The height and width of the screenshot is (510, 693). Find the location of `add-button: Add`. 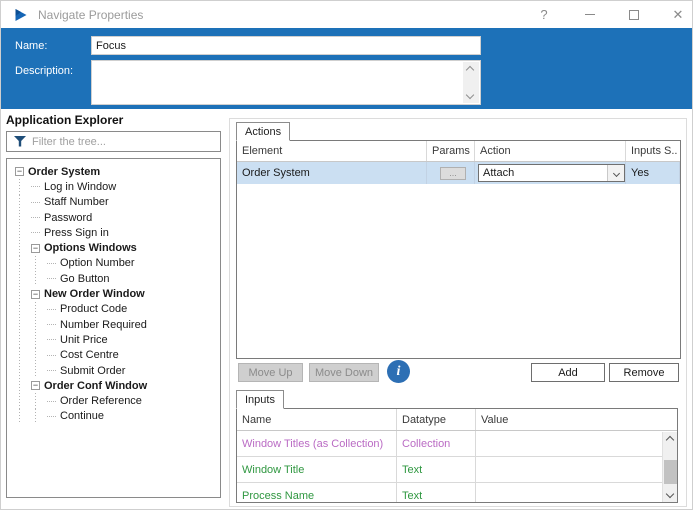

add-button: Add is located at coordinates (568, 372).